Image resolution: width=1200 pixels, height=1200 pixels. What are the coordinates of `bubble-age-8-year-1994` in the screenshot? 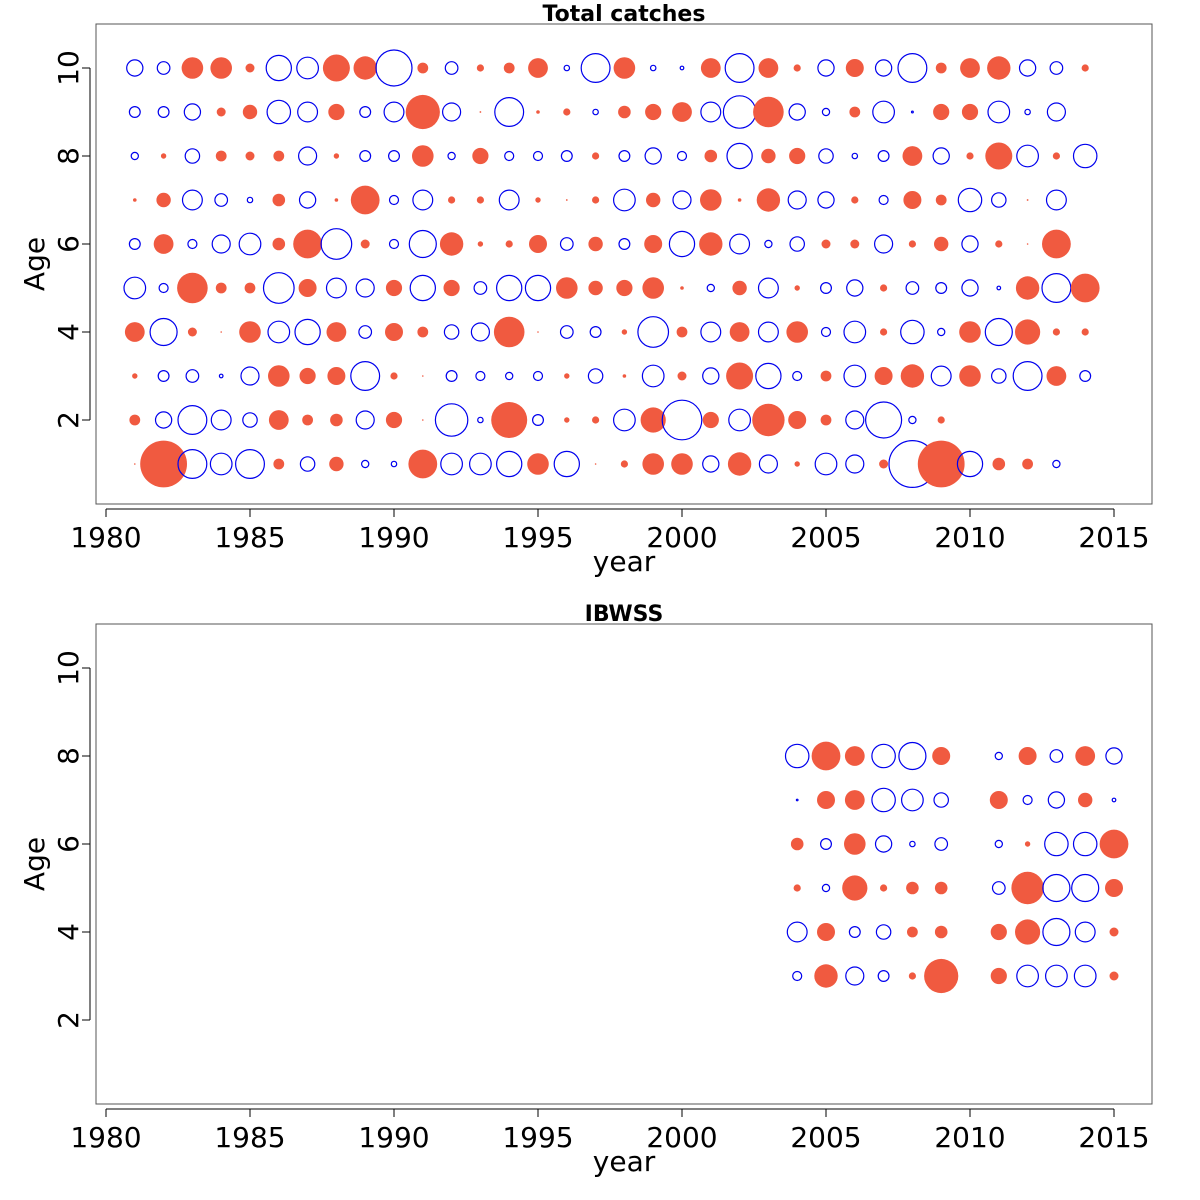 It's located at (509, 156).